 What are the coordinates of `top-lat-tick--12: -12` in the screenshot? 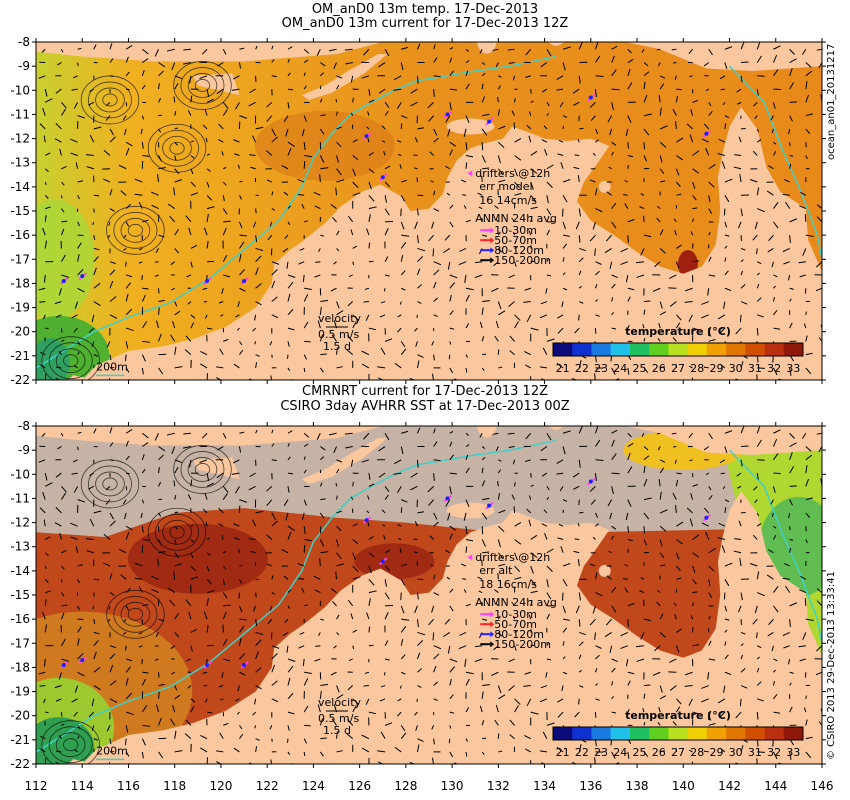 It's located at (20, 139).